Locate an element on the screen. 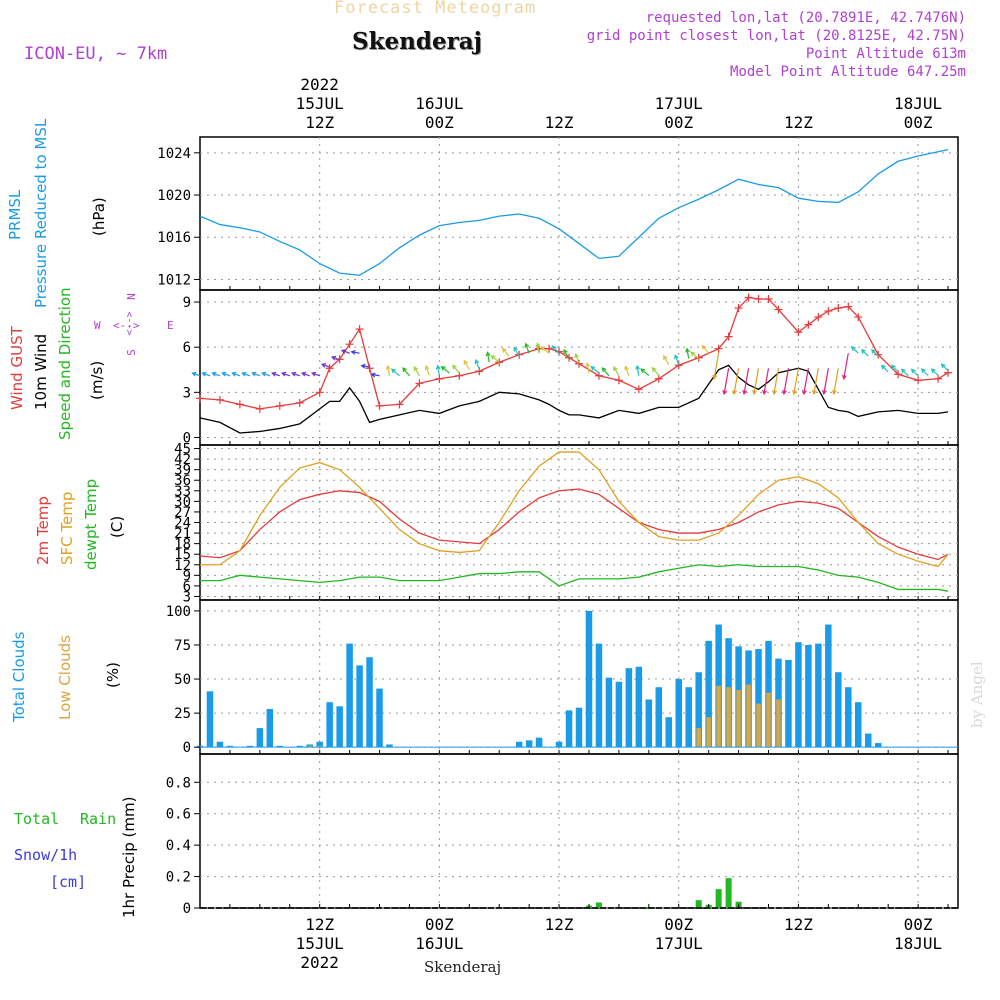 This screenshot has height=1000, width=1000. temperature-ytick-label: 36 is located at coordinates (182, 481).